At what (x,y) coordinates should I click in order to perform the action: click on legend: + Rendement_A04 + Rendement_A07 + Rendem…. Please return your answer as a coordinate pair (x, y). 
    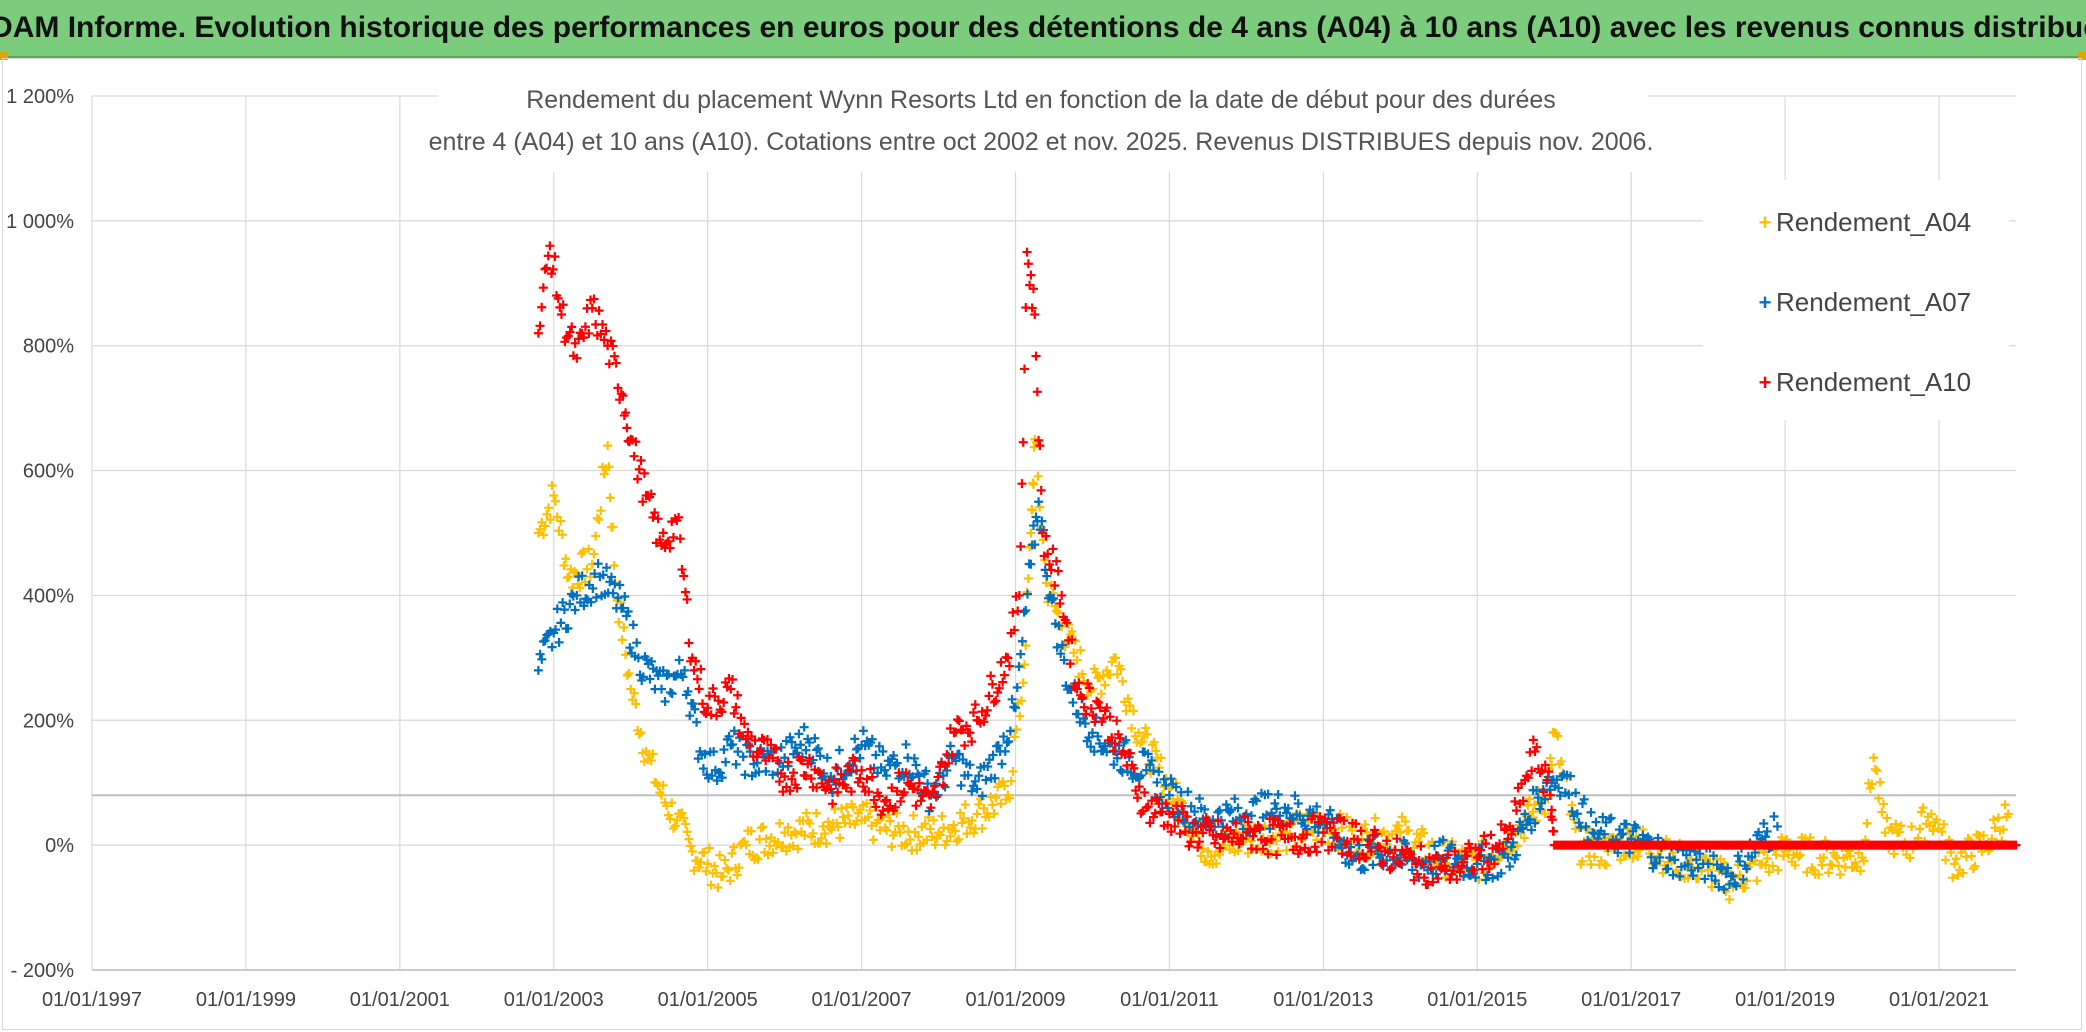
    Looking at the image, I should click on (1856, 300).